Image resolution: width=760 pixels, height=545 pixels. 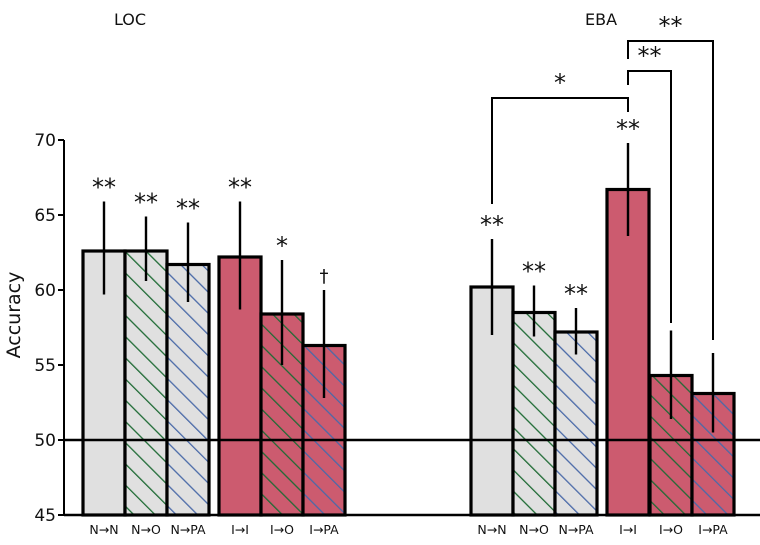 What do you see at coordinates (45, 141) in the screenshot?
I see `y-tick-label: 70` at bounding box center [45, 141].